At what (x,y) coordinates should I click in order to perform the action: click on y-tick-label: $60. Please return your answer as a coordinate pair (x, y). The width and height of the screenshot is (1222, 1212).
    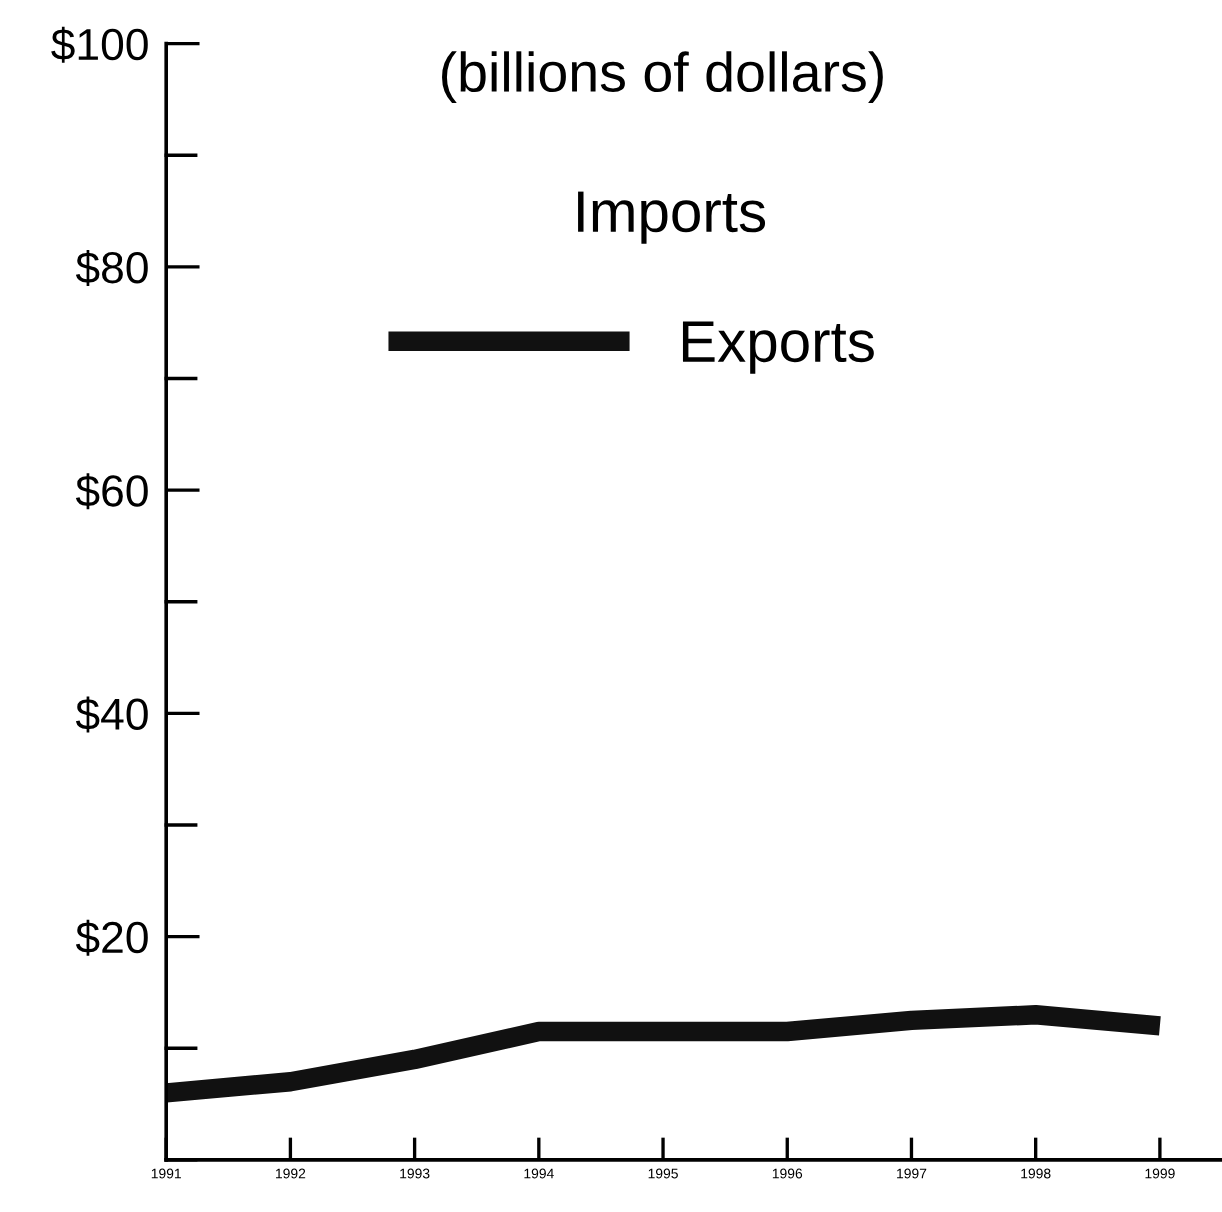
    Looking at the image, I should click on (111, 491).